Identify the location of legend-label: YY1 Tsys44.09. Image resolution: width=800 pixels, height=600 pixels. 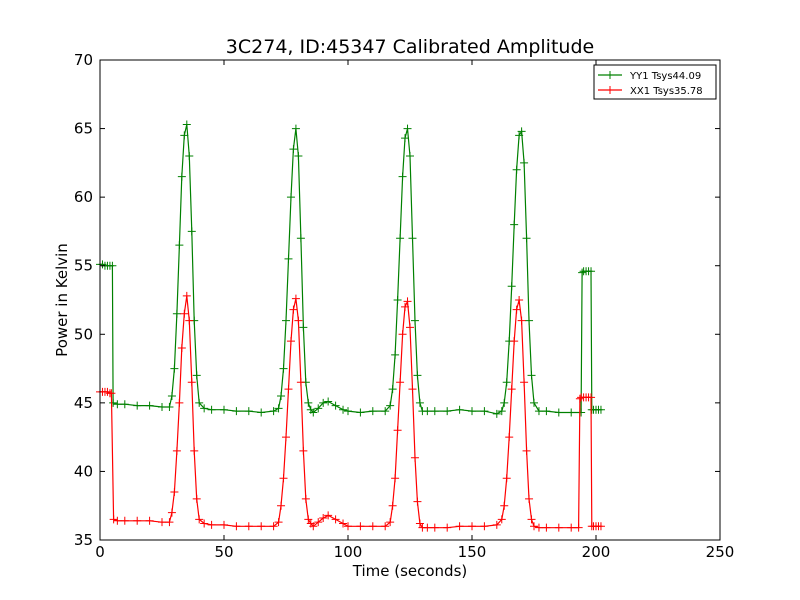
(665, 76).